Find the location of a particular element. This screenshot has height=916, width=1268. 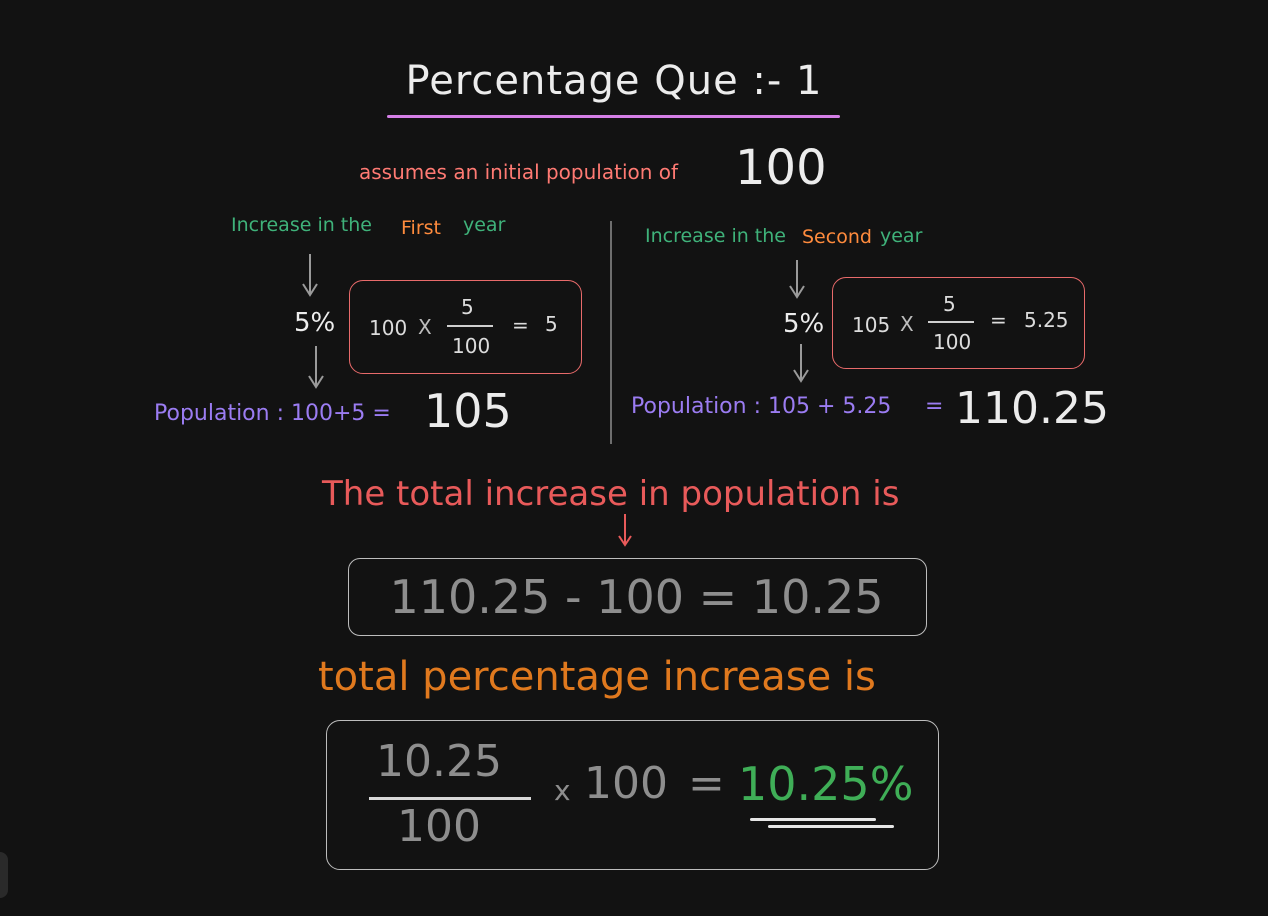

column-divider is located at coordinates (611, 332).